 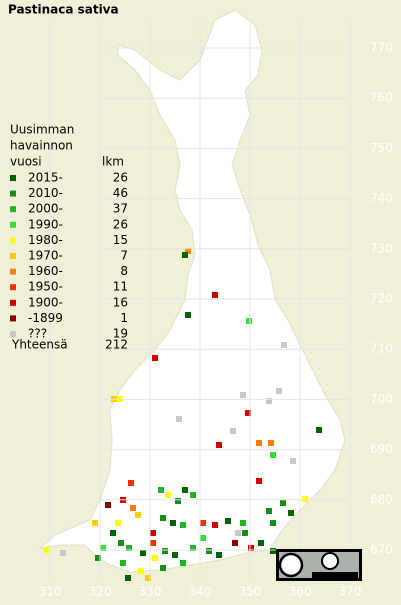 What do you see at coordinates (381, 248) in the screenshot?
I see `y-coordinate-label: 730` at bounding box center [381, 248].